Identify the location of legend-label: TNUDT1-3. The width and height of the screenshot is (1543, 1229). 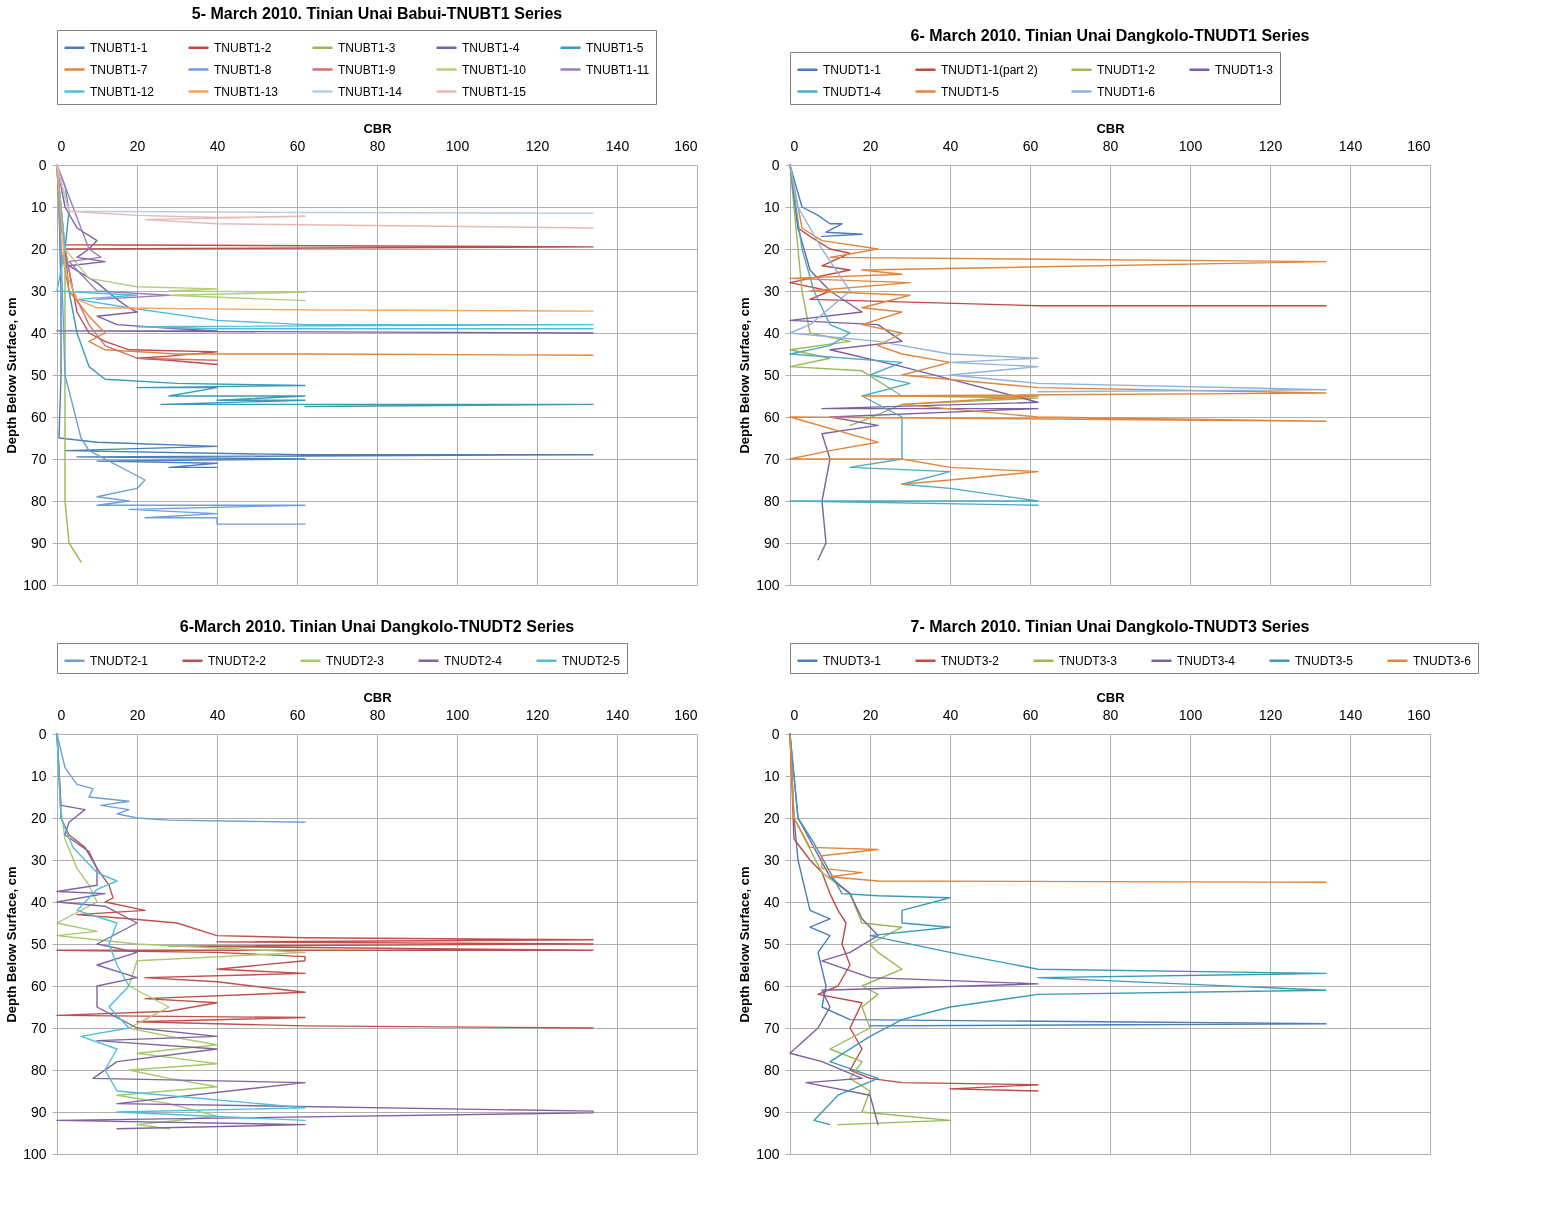
(1244, 69).